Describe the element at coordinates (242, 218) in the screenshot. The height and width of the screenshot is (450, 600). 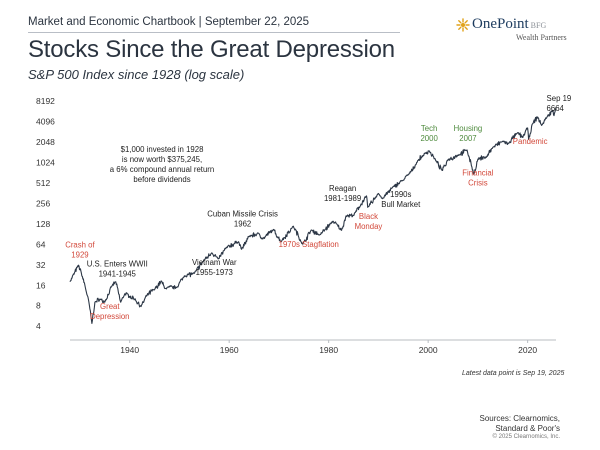
I see `event-annotation: Cuban Missile Crisis 1962` at that location.